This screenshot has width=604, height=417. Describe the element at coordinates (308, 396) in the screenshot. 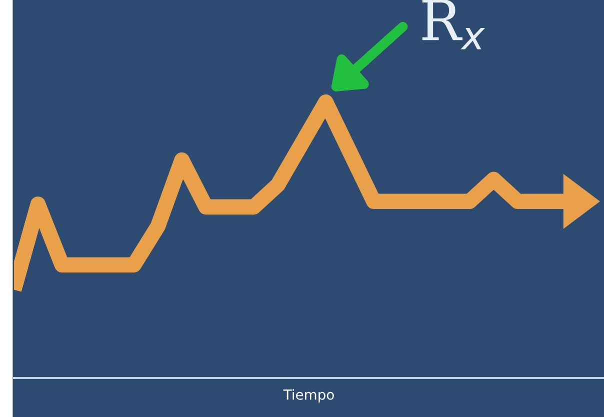

I see `x-axis-title: Tiempo` at that location.